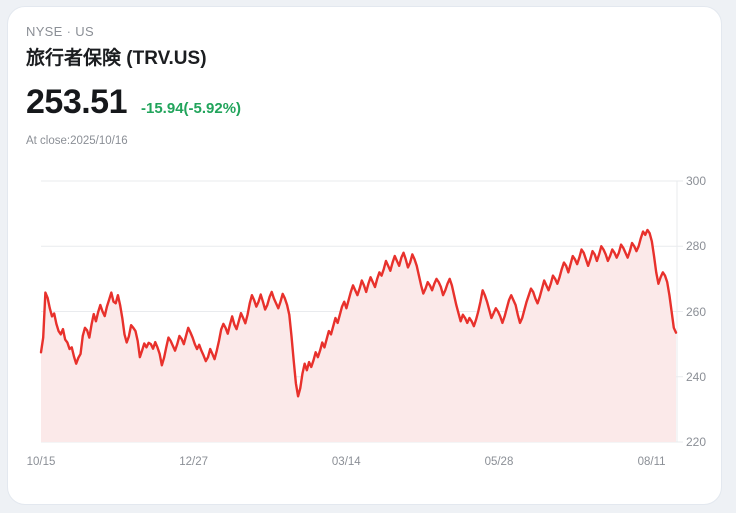 The width and height of the screenshot is (736, 513). I want to click on y-axis-tick-label: 280, so click(696, 246).